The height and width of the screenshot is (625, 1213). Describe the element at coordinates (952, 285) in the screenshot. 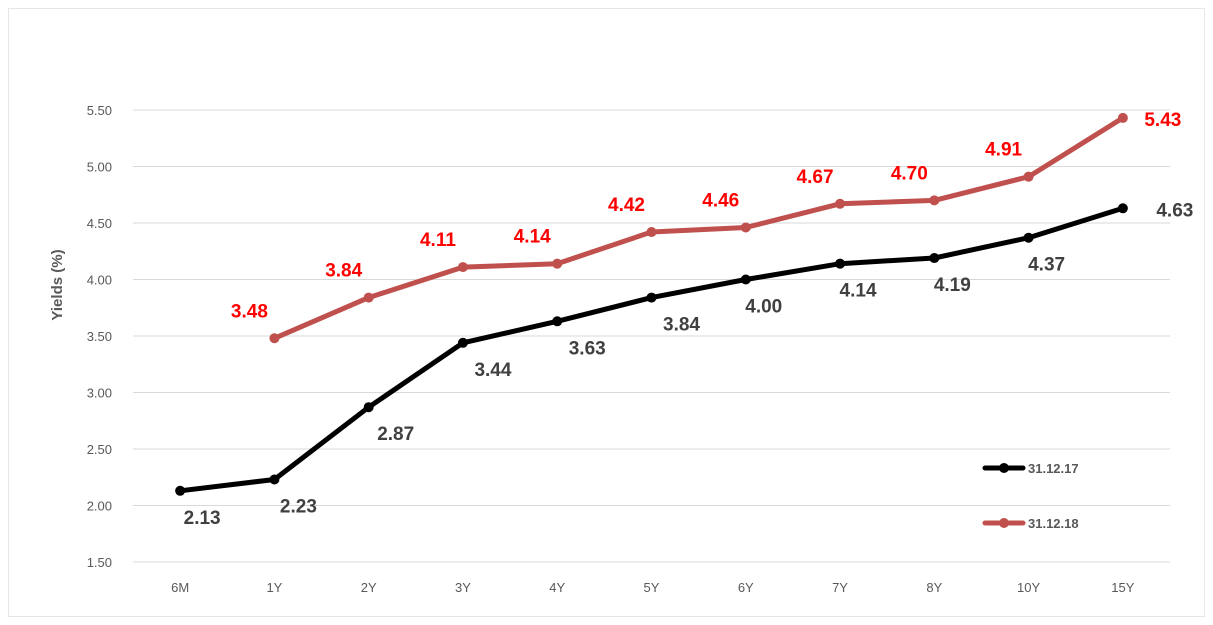

I see `data-label: 4.19` at that location.